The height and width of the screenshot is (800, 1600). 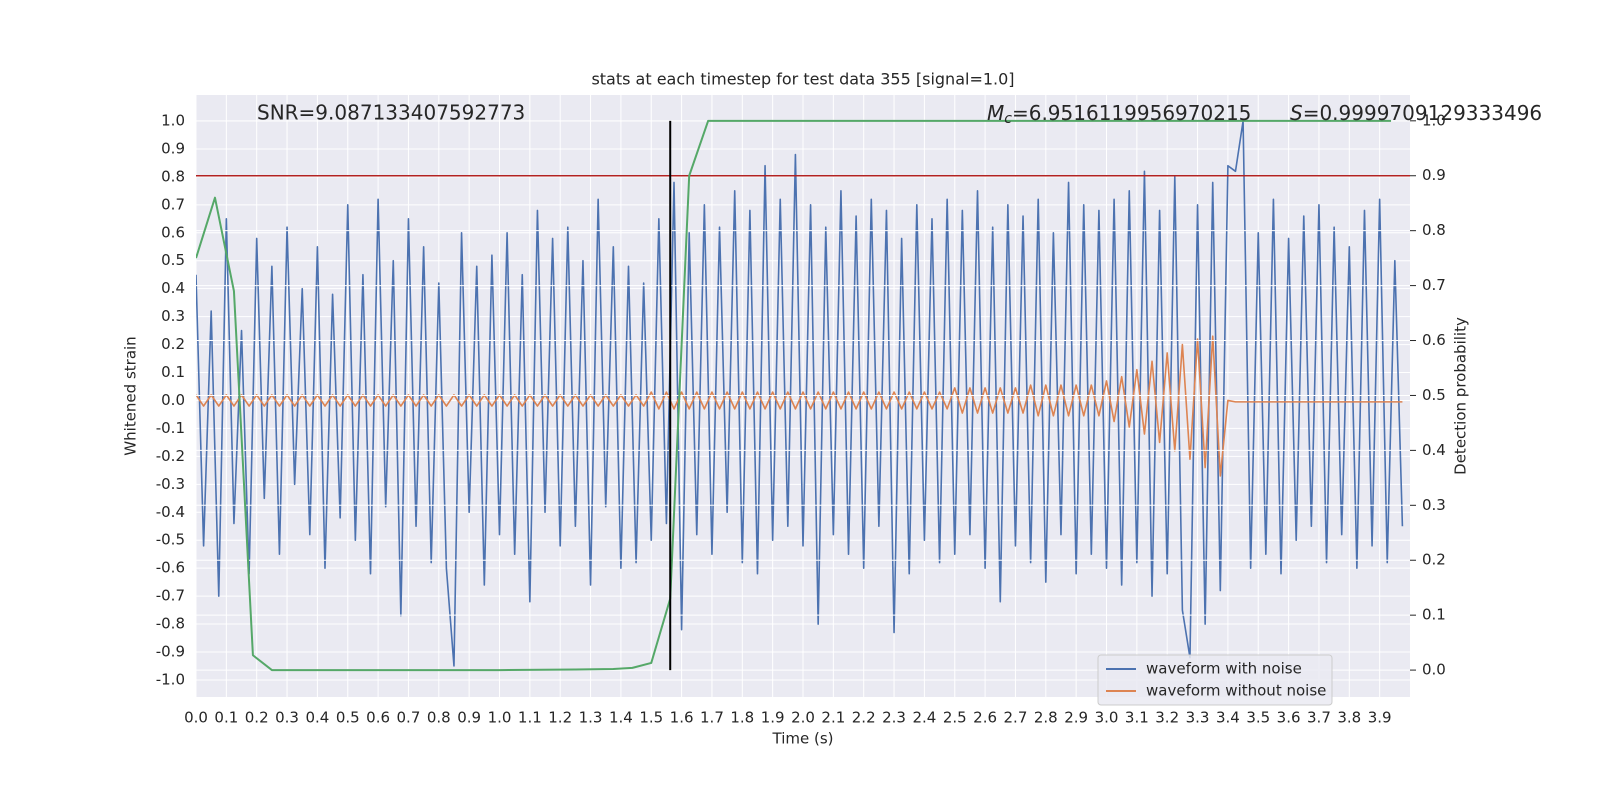 I want to click on y-tick-label: 0.1, so click(x=173, y=372).